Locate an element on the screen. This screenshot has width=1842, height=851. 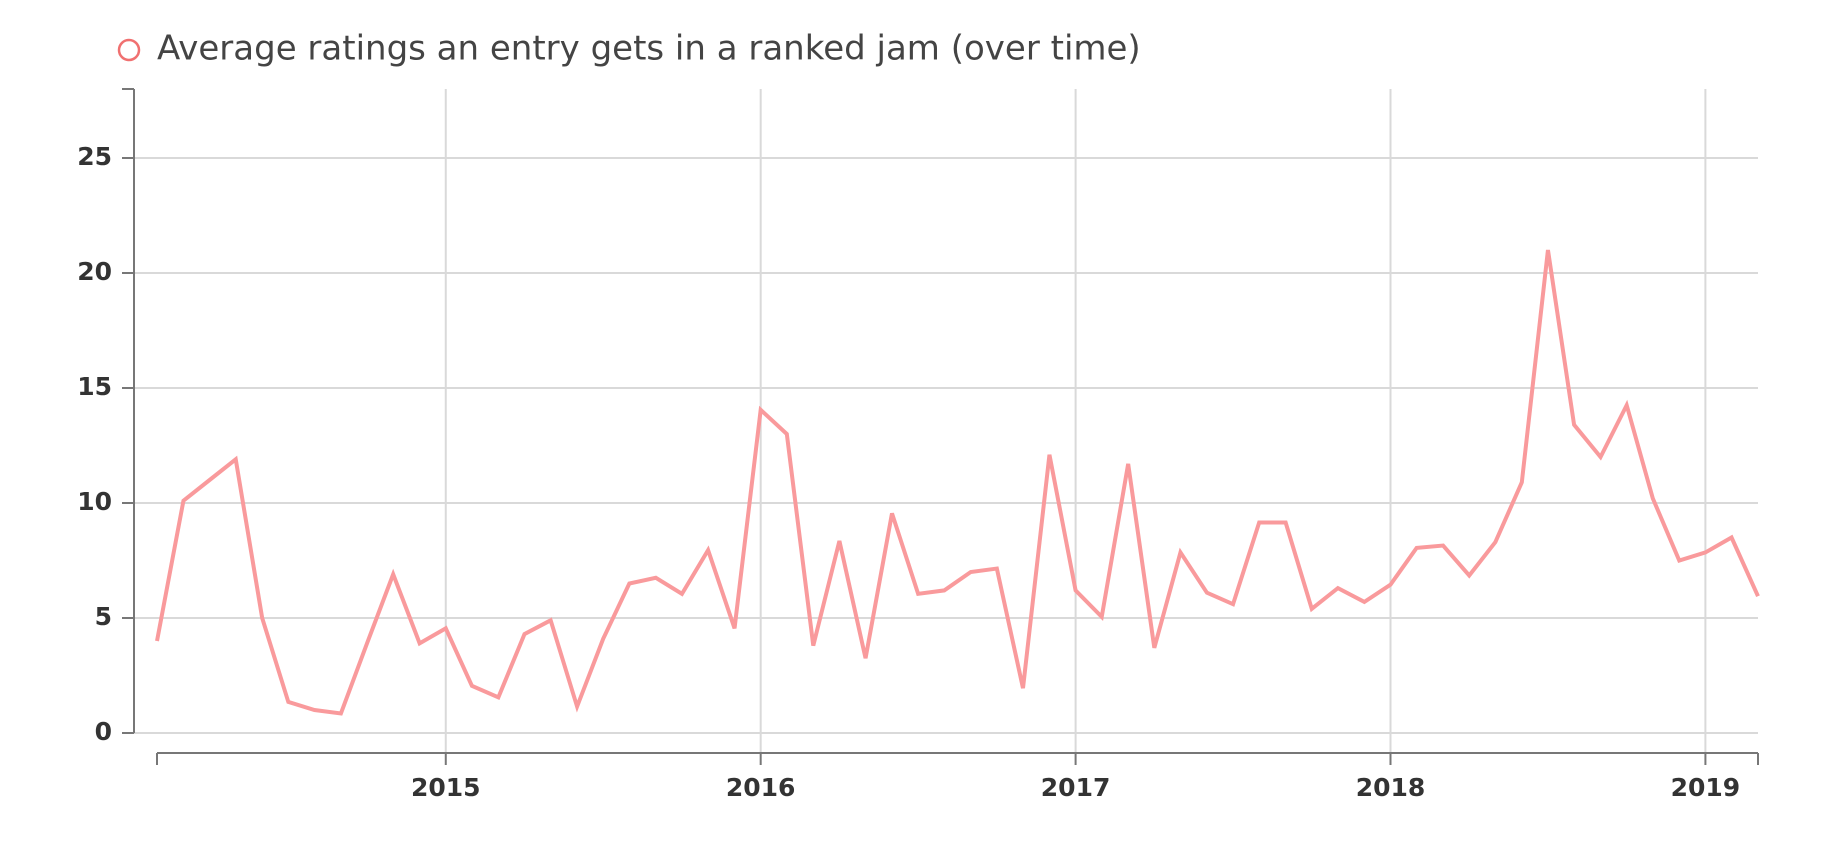
x-tick-label: 2019 is located at coordinates (1706, 787).